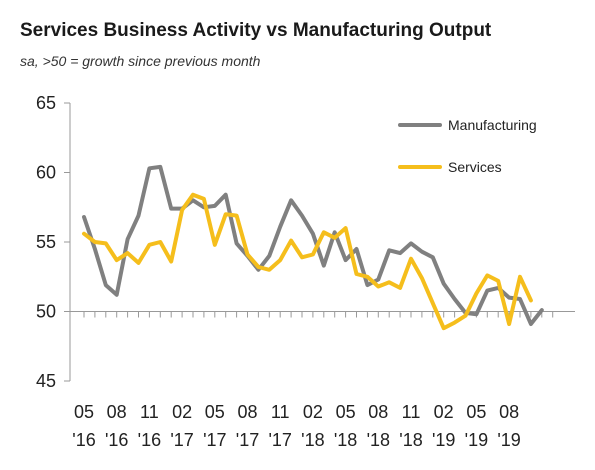  What do you see at coordinates (46, 242) in the screenshot?
I see `y-tick-label: 55` at bounding box center [46, 242].